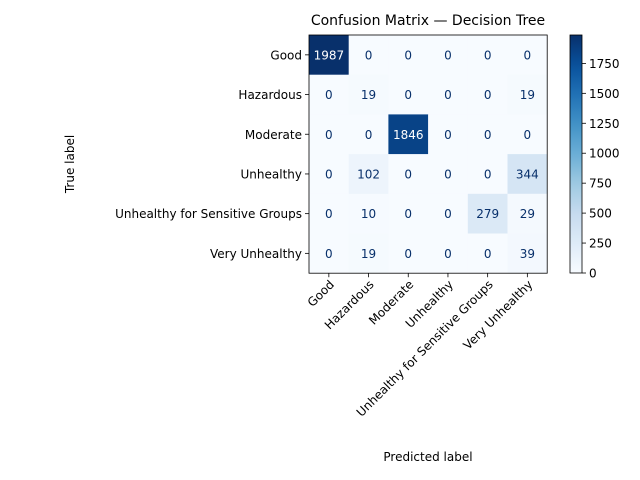  Describe the element at coordinates (604, 124) in the screenshot. I see `colorbar-tick-label: 1250` at that location.